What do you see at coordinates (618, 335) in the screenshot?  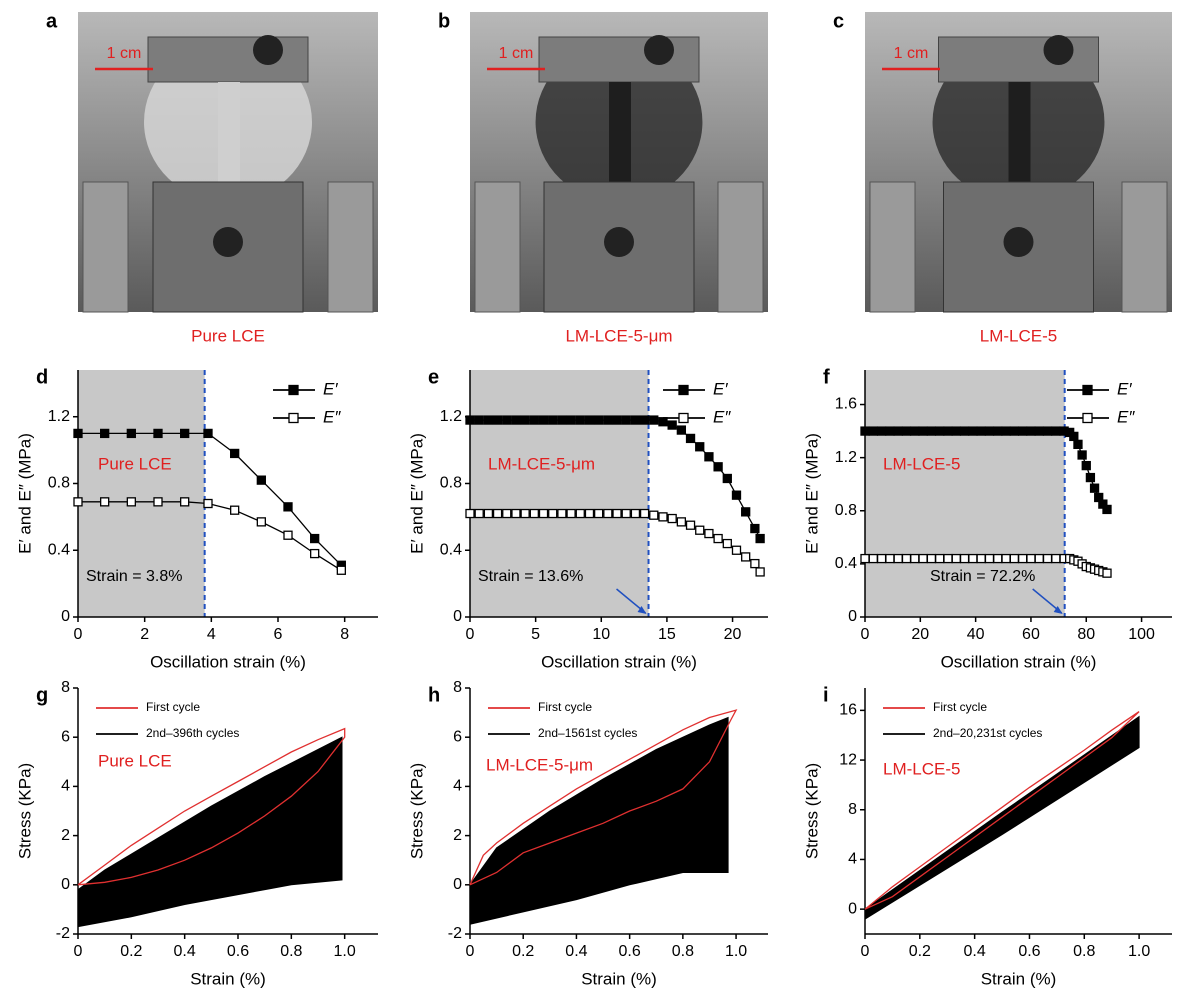 I see `photo-caption: LM-LCE-5-μm` at bounding box center [618, 335].